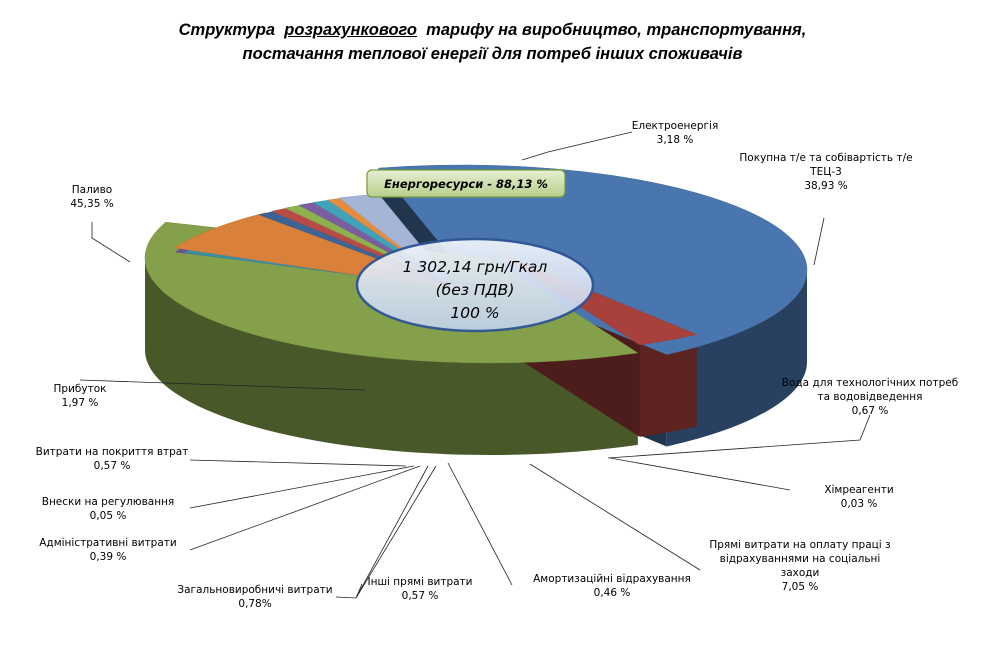 The image size is (985, 647). Describe the element at coordinates (675, 140) in the screenshot. I see `slice-label-value: 3,18 %` at that location.